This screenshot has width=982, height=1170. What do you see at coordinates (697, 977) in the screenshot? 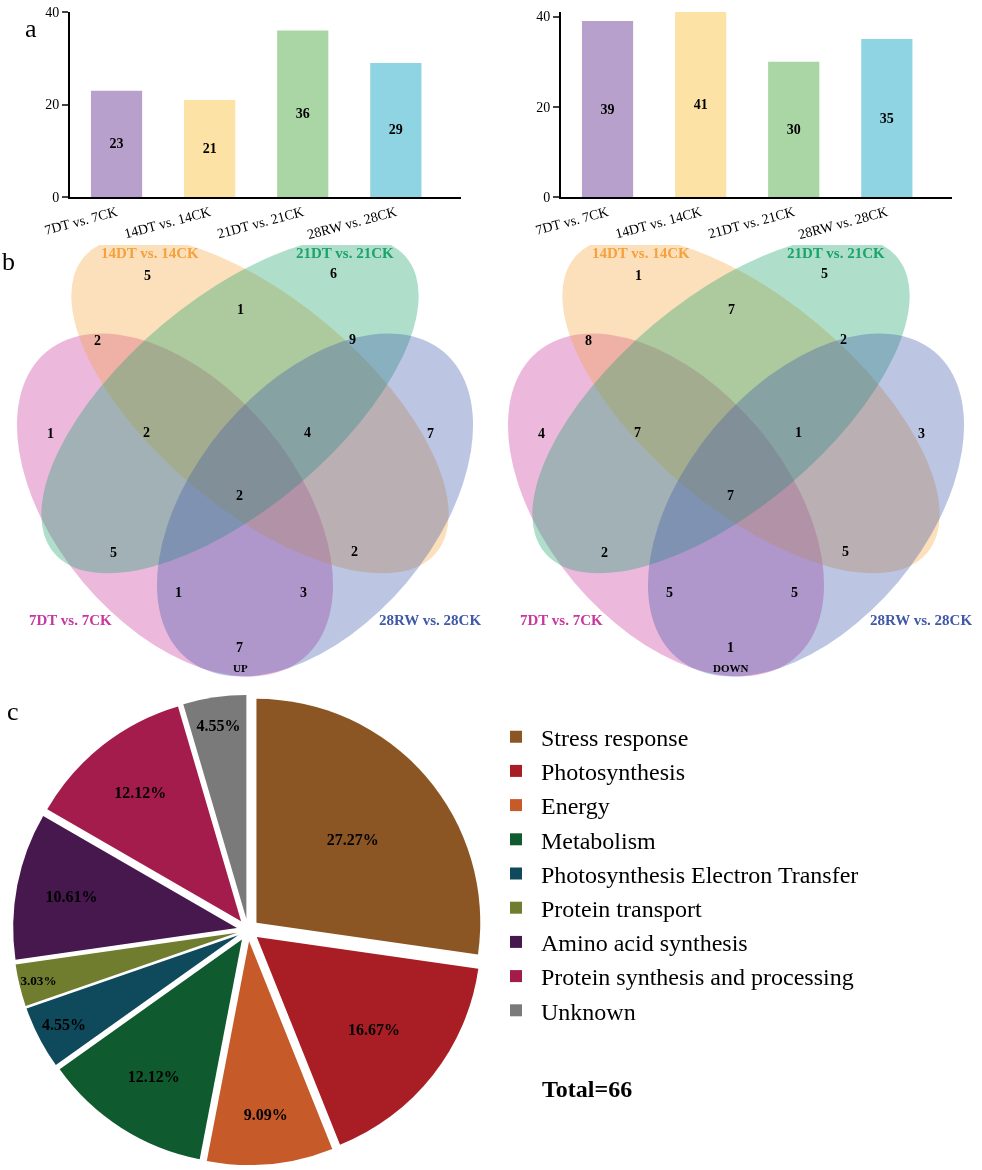
I see `legend-label: Protein synthesis and processing` at bounding box center [697, 977].